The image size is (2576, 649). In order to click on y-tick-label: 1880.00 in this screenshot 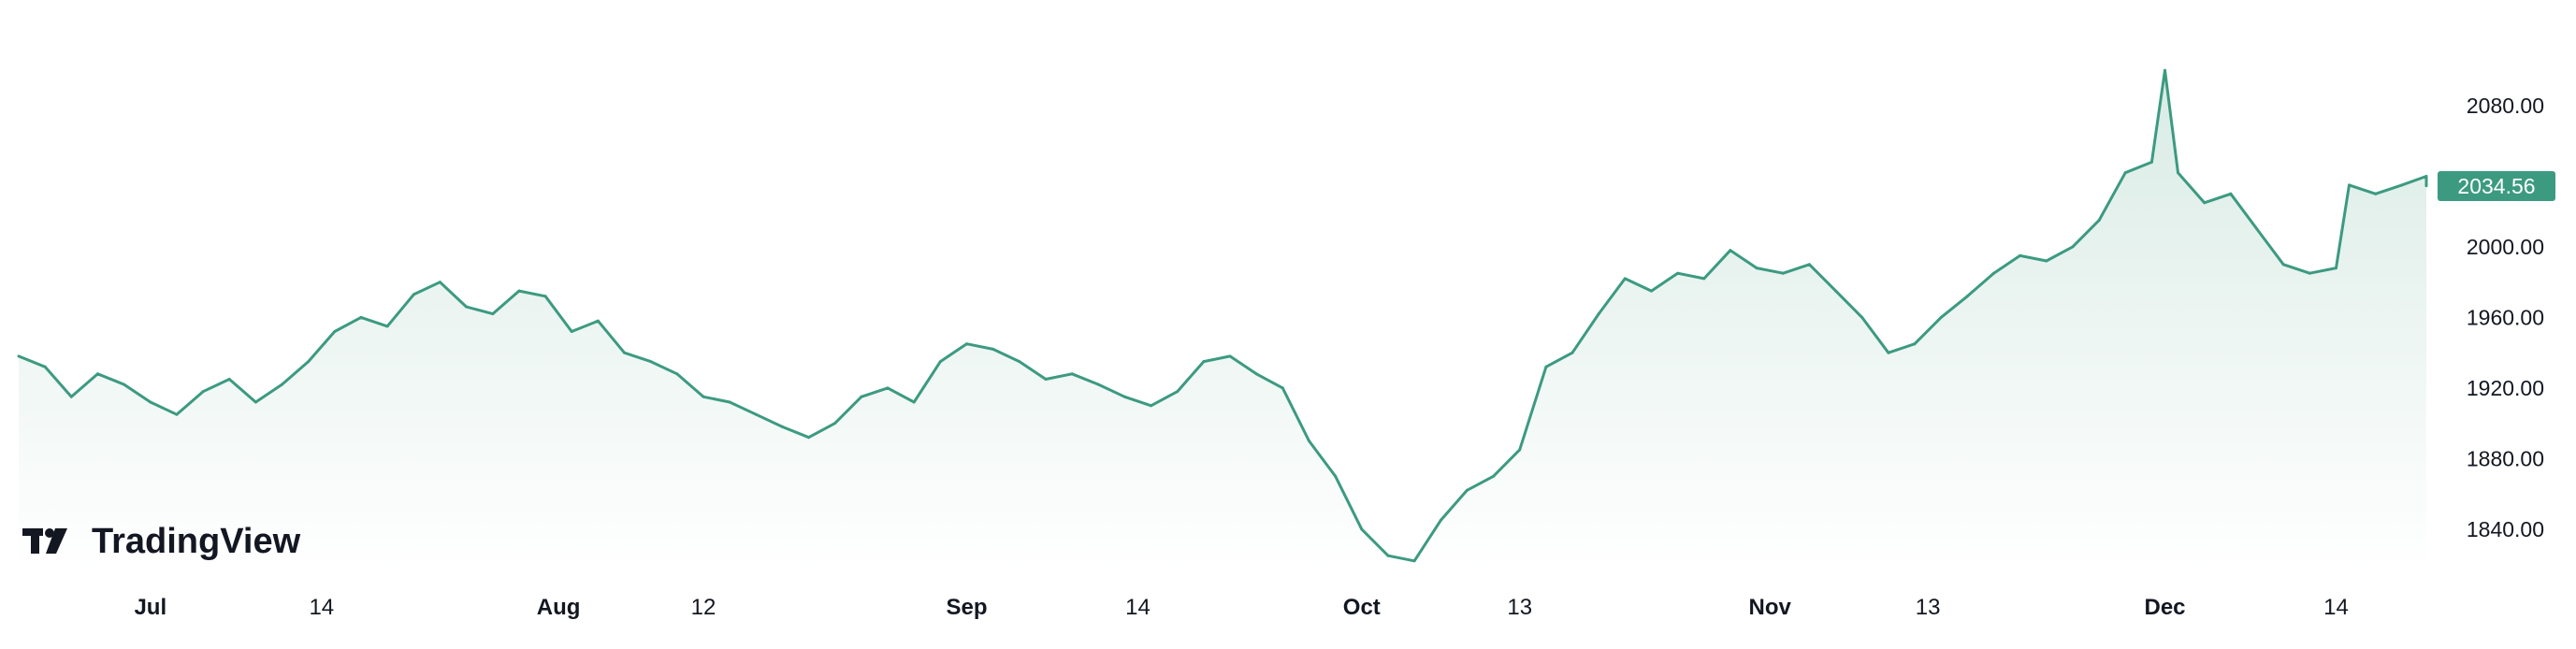, I will do `click(2505, 458)`.